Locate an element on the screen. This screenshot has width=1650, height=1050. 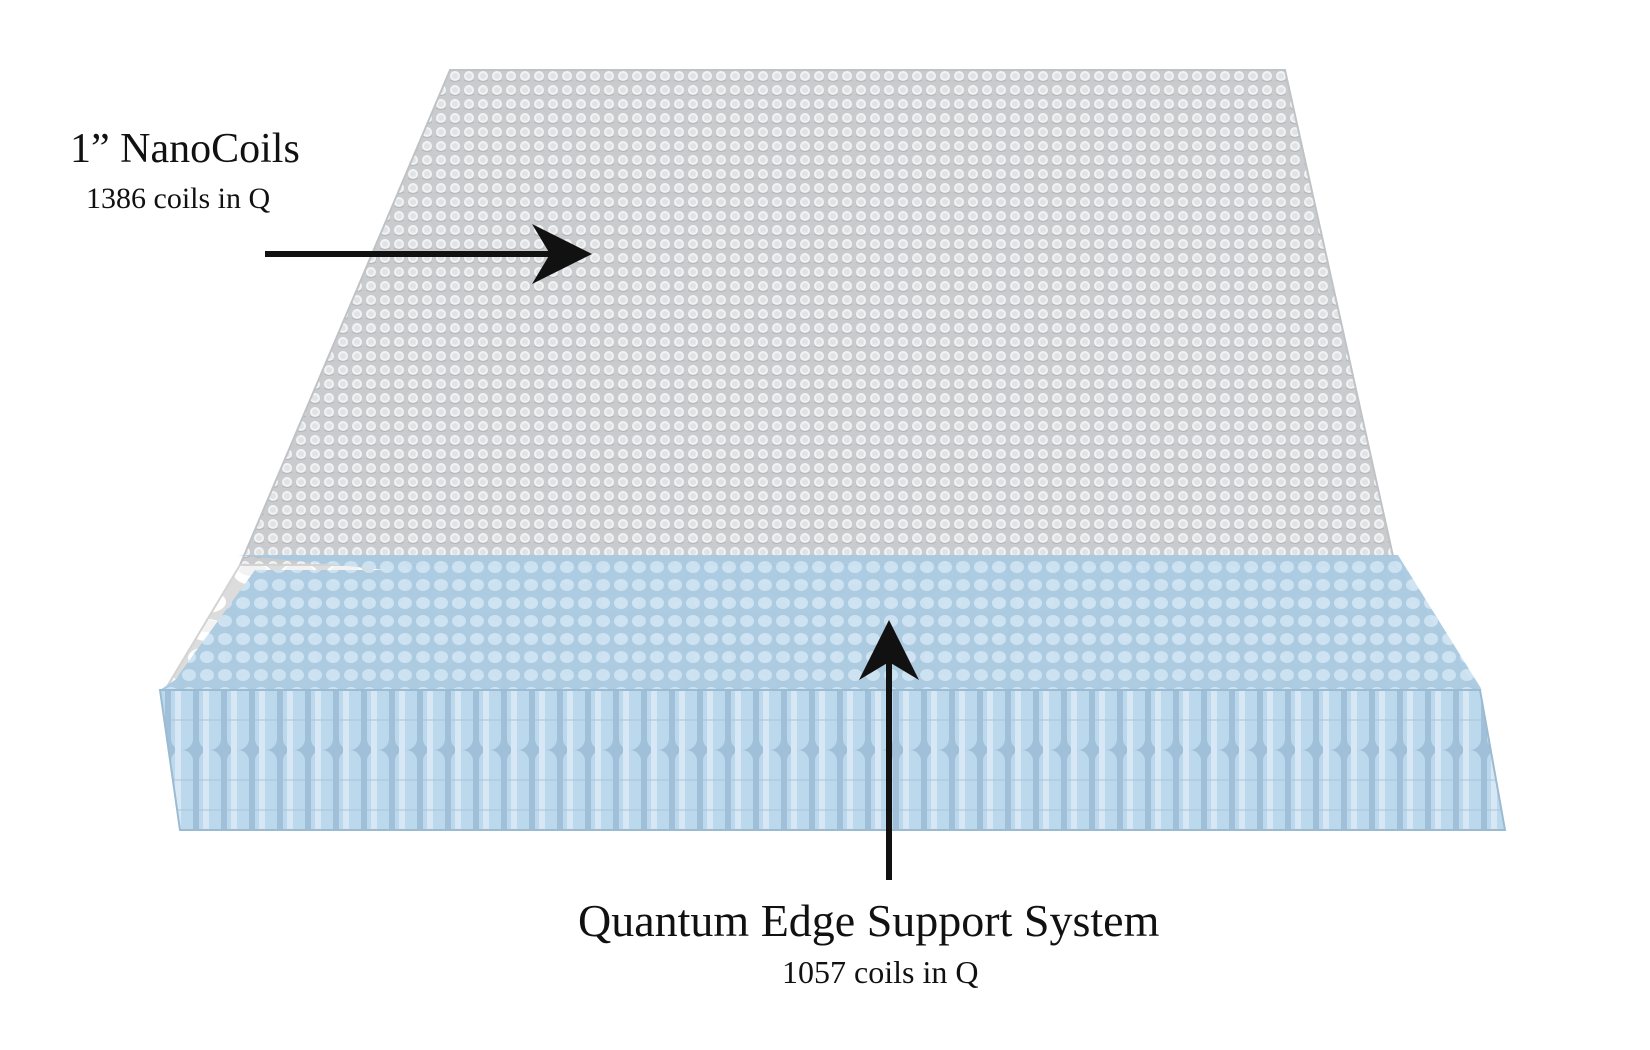
nanocoils-title: 1” NanoCoils is located at coordinates (185, 149).